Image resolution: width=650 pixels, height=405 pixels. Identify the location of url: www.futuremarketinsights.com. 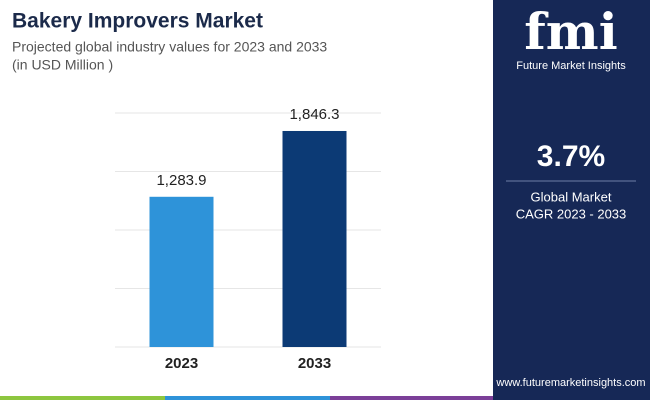
(570, 383).